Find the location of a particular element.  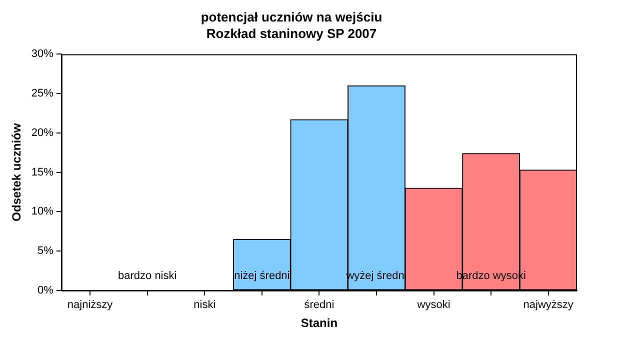

x-tick-label: niski is located at coordinates (205, 305).